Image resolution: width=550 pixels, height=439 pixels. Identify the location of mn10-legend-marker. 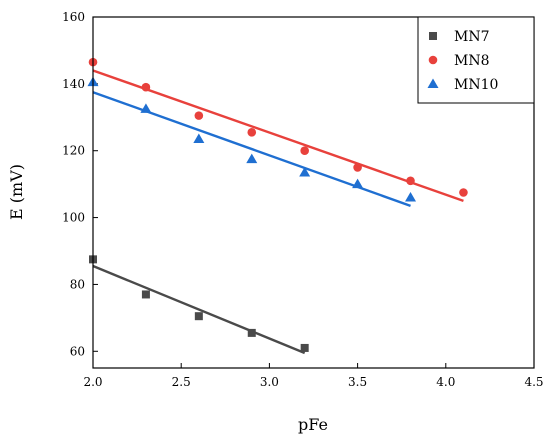
(433, 83).